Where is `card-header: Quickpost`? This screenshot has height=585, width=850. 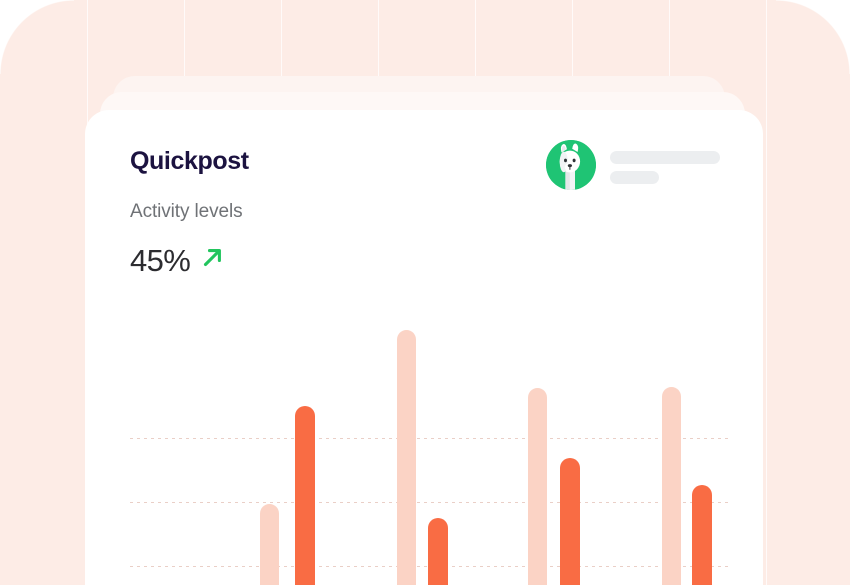 card-header: Quickpost is located at coordinates (425, 165).